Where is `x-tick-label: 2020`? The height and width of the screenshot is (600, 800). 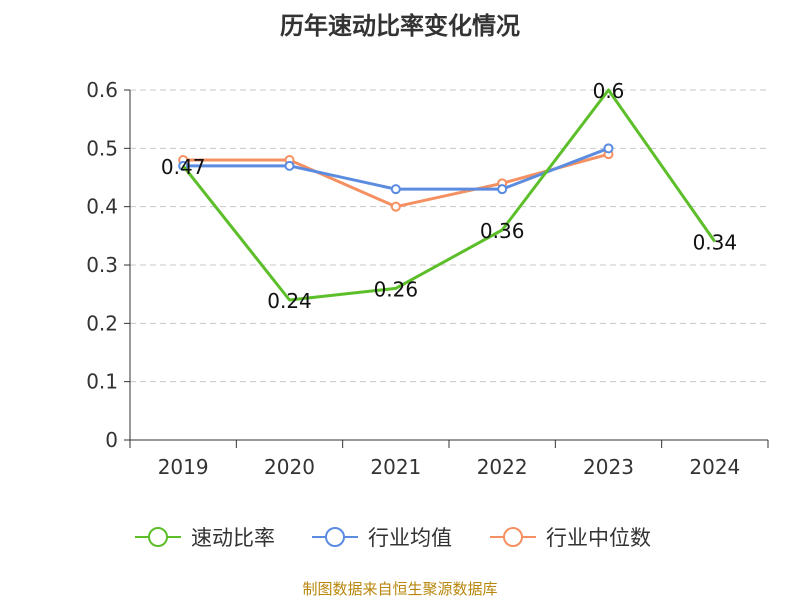 x-tick-label: 2020 is located at coordinates (289, 467).